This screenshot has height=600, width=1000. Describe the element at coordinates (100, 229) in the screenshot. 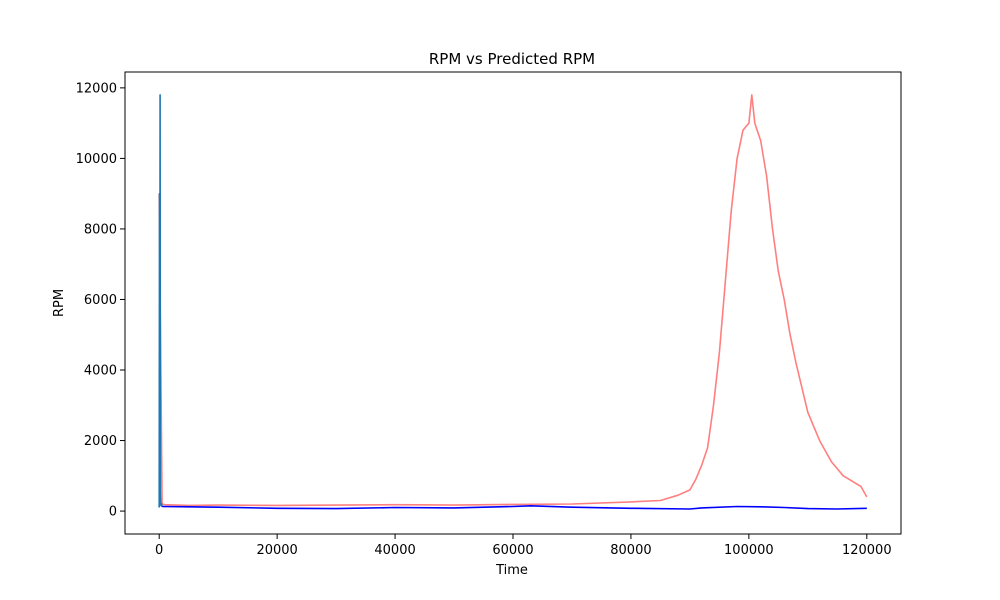

I see `y-tick-label: 8000` at that location.